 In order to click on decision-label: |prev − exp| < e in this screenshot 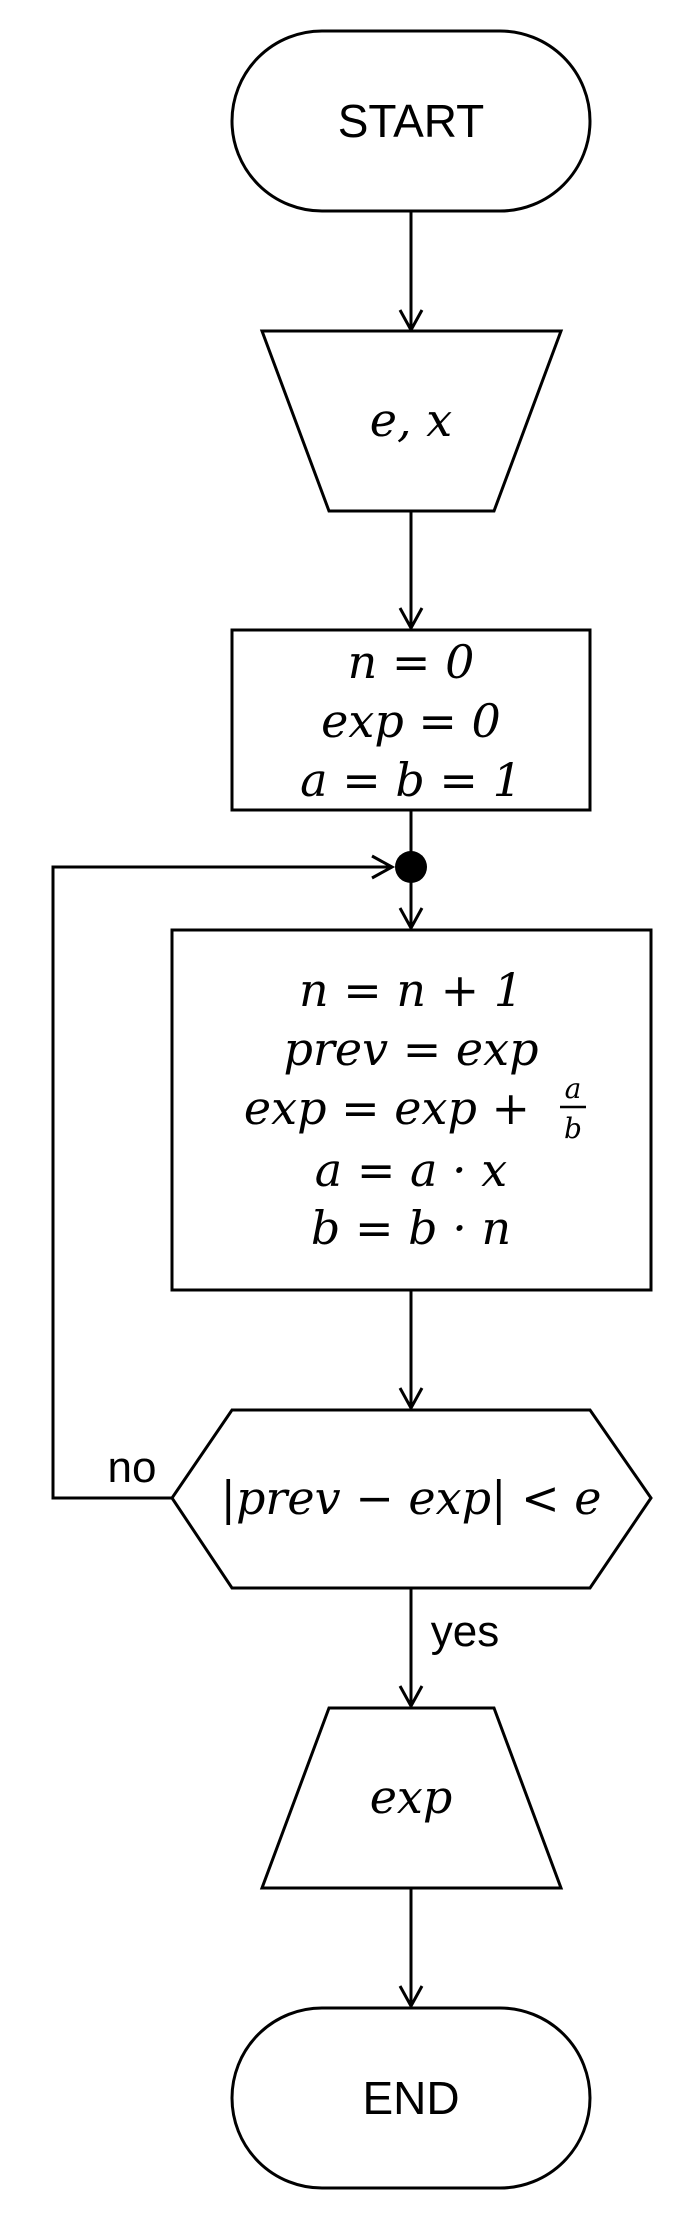, I will do `click(410, 1498)`.